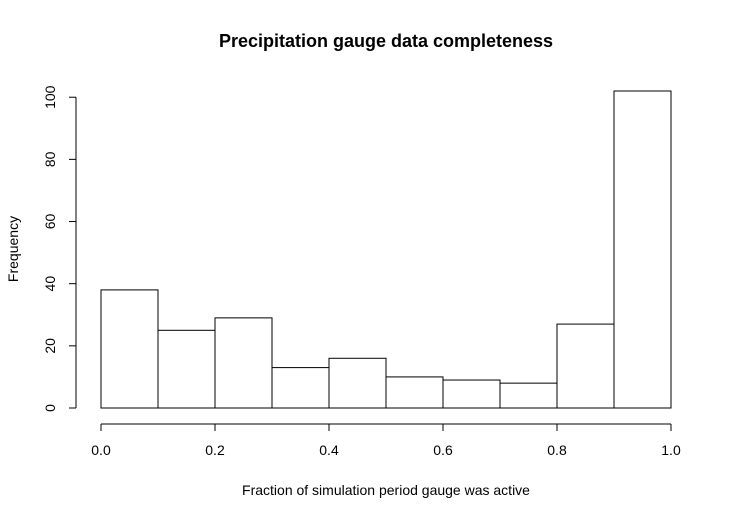  What do you see at coordinates (386, 440) in the screenshot?
I see `x-axis: 0.0 0.2 0.4 0.6 0.8 1.0` at bounding box center [386, 440].